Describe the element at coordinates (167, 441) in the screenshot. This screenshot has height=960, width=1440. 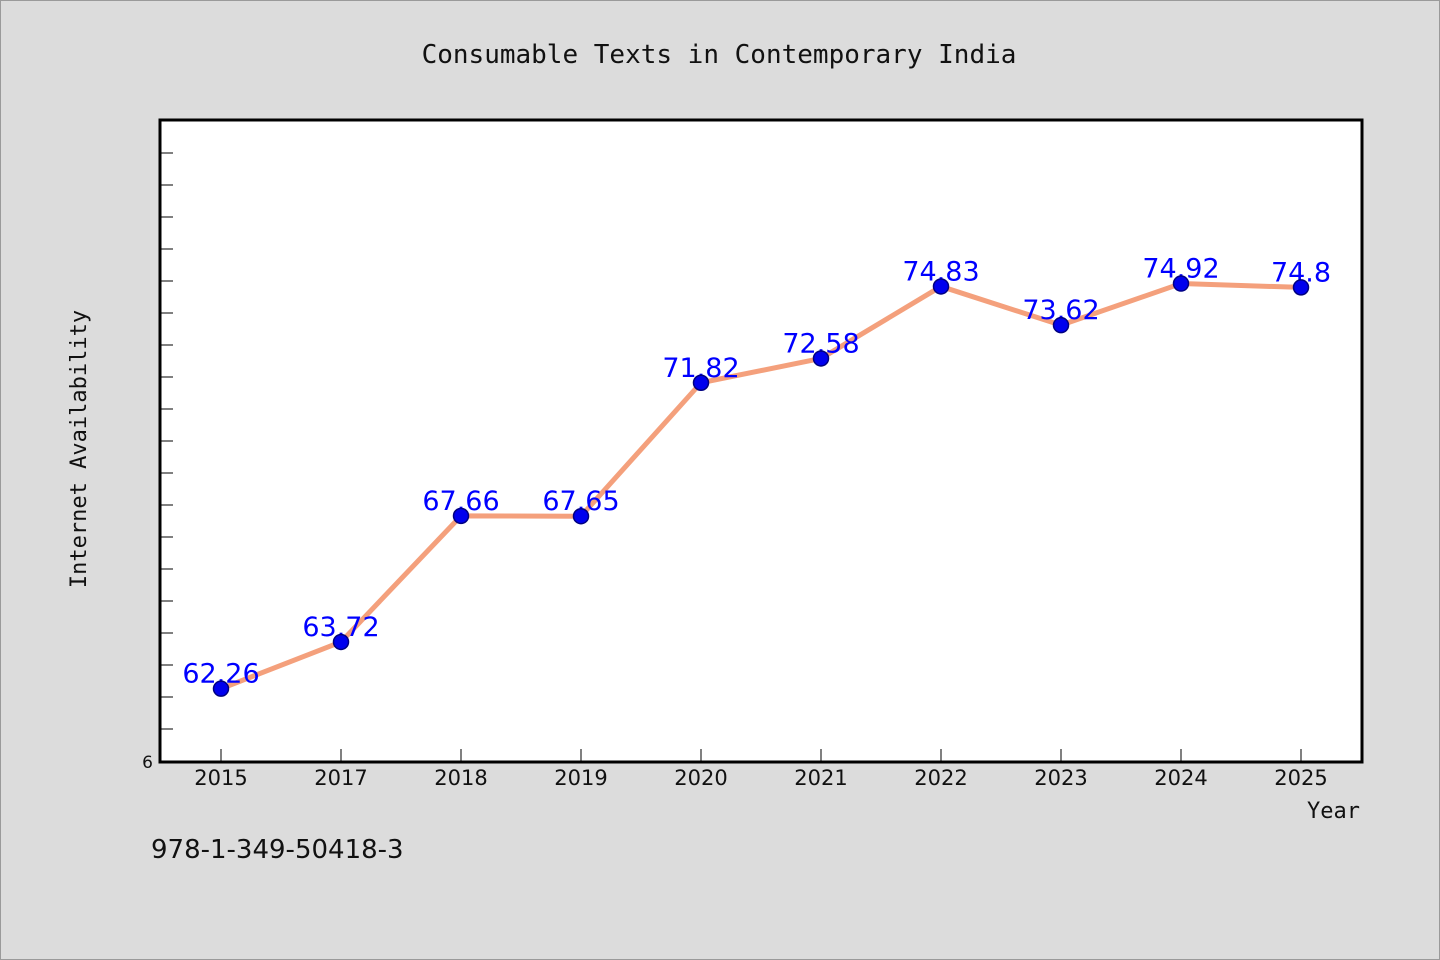
I see `y-axis-ticks` at that location.